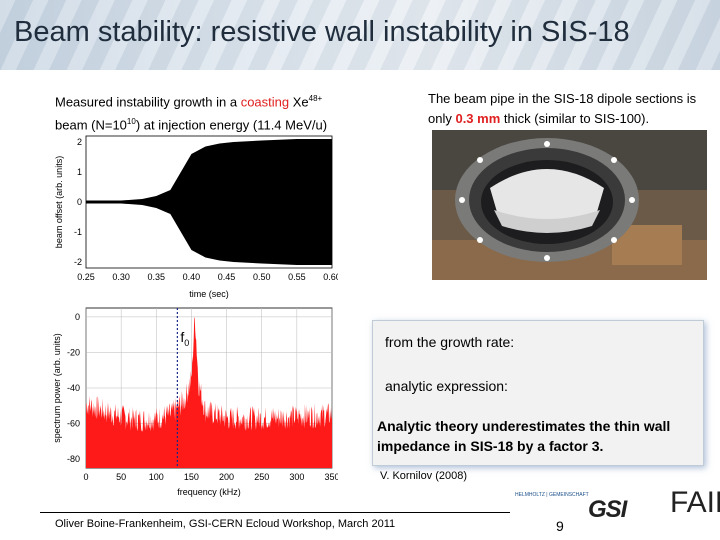  I want to click on x-tick-label: 0.60, so click(330, 277).